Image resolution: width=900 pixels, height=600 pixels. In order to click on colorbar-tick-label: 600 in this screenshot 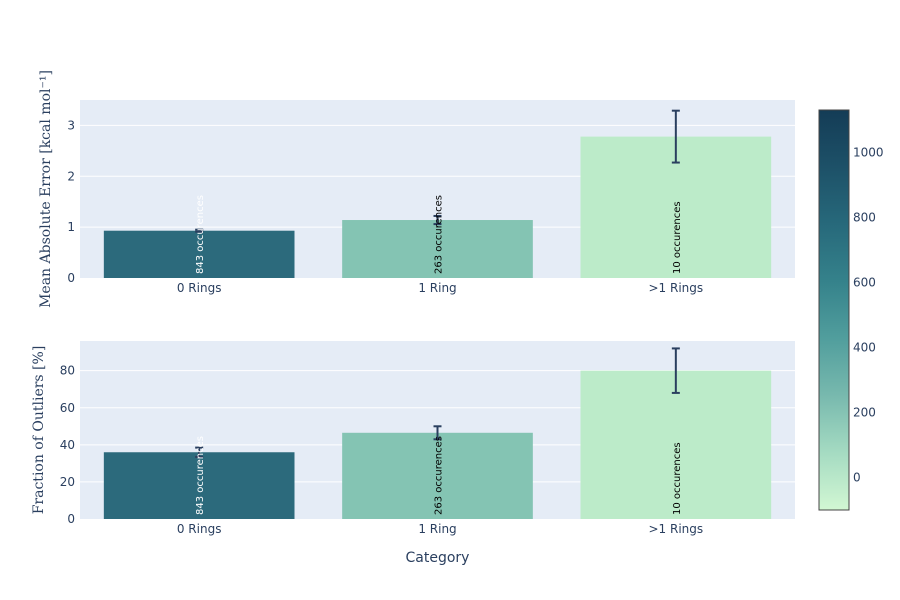, I will do `click(864, 282)`.